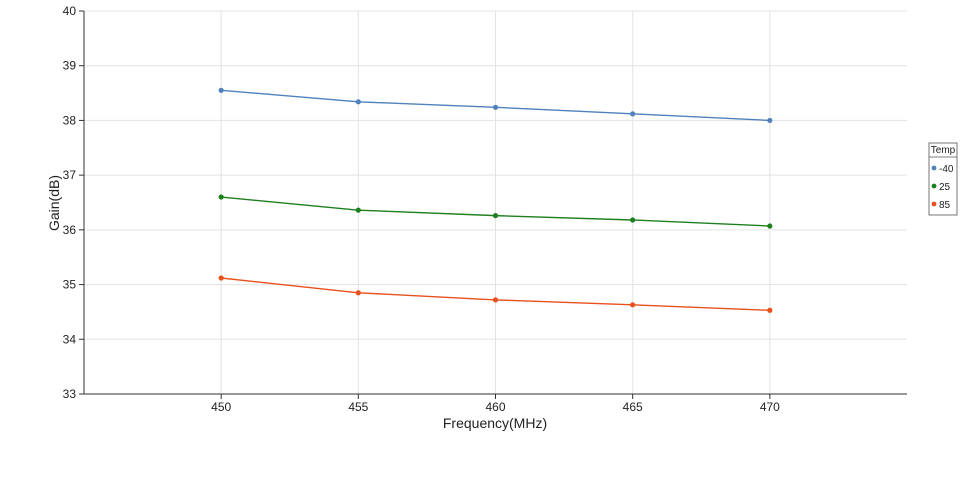  Describe the element at coordinates (221, 407) in the screenshot. I see `x-tick-label: 450` at that location.